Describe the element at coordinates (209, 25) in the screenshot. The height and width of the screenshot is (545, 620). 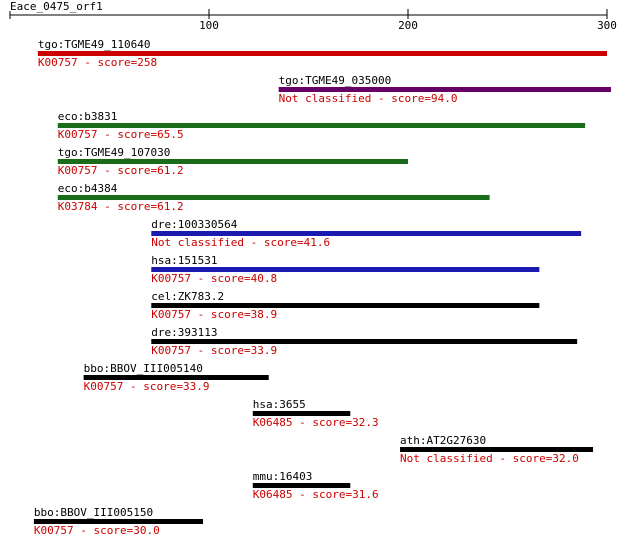
I see `x-tick-label: 100` at that location.